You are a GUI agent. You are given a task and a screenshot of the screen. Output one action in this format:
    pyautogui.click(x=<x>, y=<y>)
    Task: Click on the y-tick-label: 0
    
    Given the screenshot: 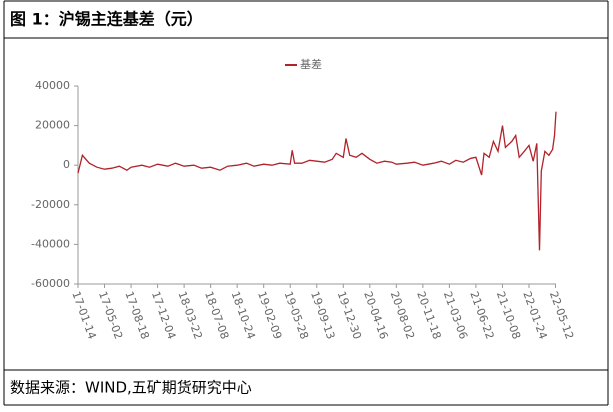 What is the action you would take?
    pyautogui.click(x=66, y=164)
    